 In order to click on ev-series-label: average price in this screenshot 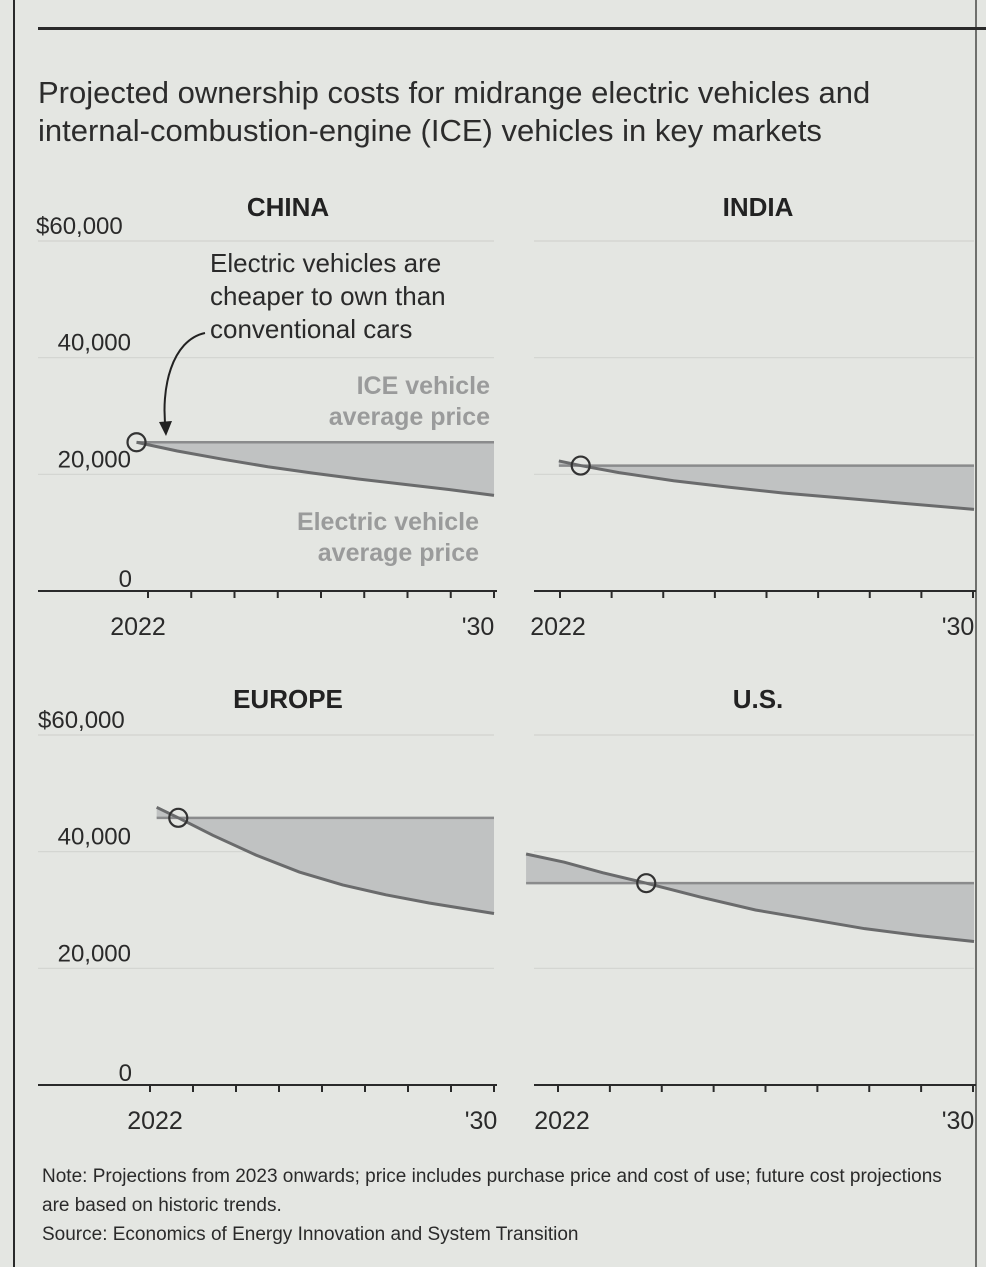, I will do `click(398, 553)`.